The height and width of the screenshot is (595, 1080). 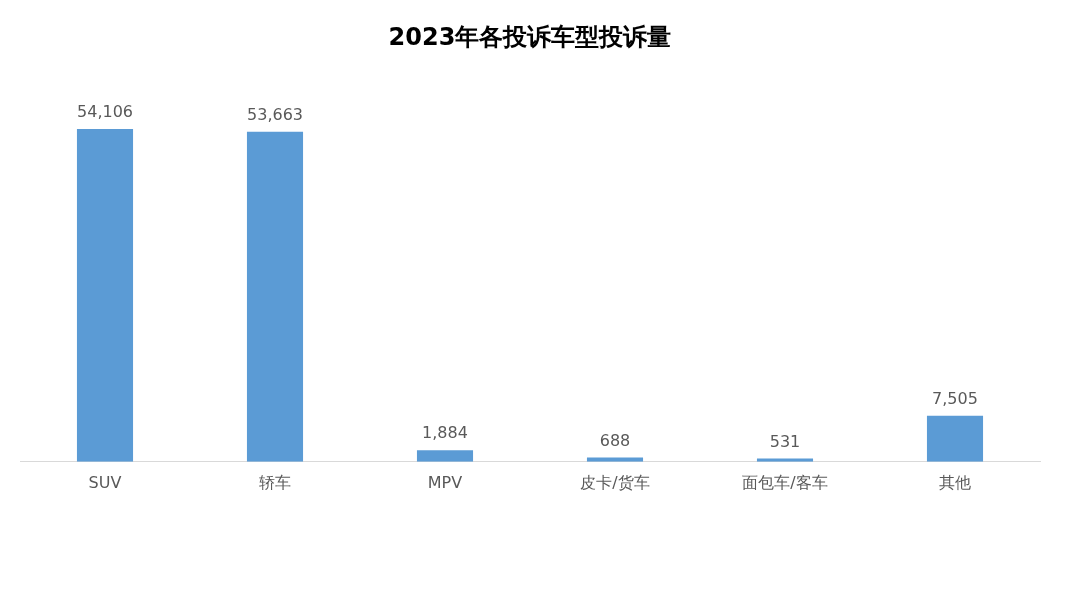 What do you see at coordinates (955, 398) in the screenshot?
I see `data-label: 7,505` at bounding box center [955, 398].